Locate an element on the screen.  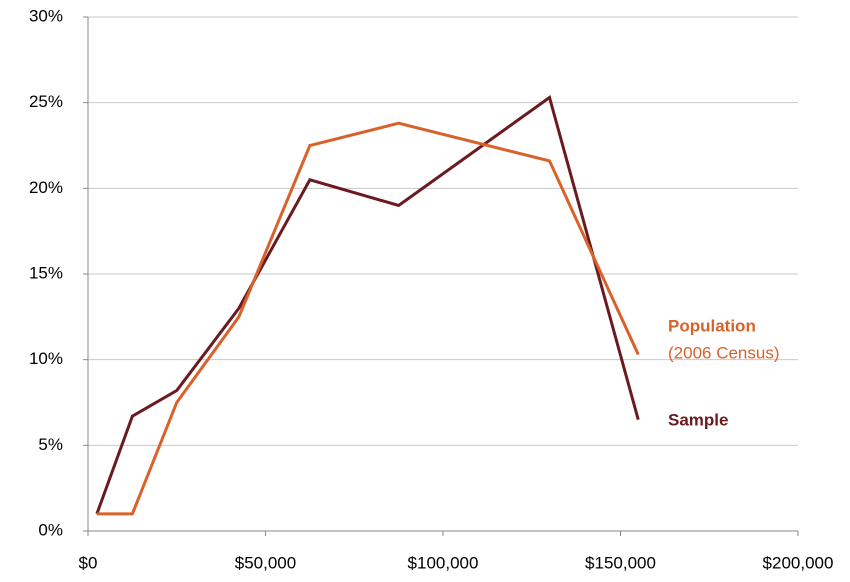
series-label: Sample is located at coordinates (698, 419).